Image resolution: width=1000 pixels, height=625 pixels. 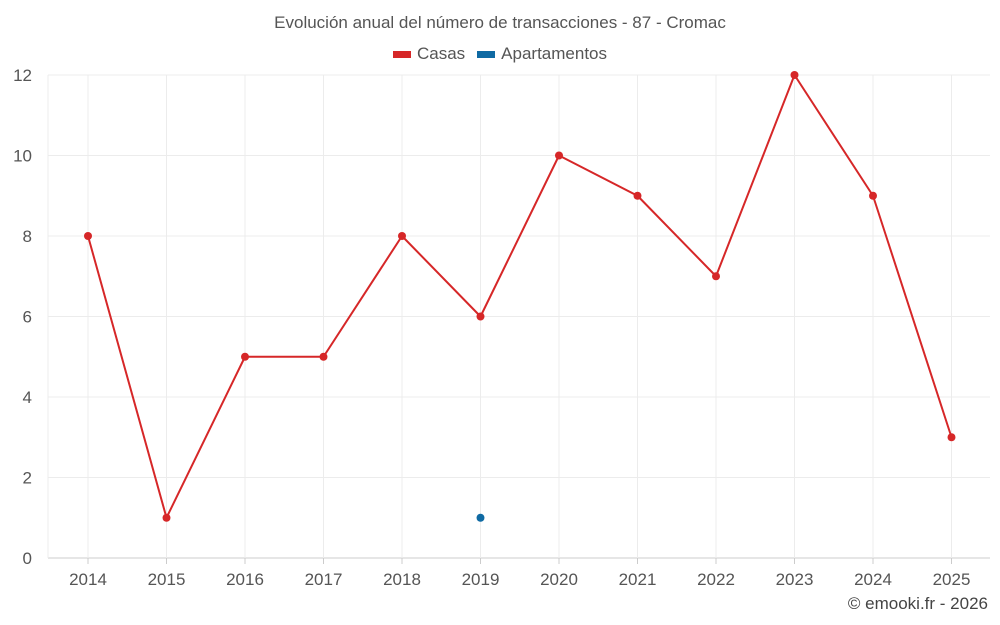 I want to click on legend: Casas Apartamentos, so click(x=500, y=54).